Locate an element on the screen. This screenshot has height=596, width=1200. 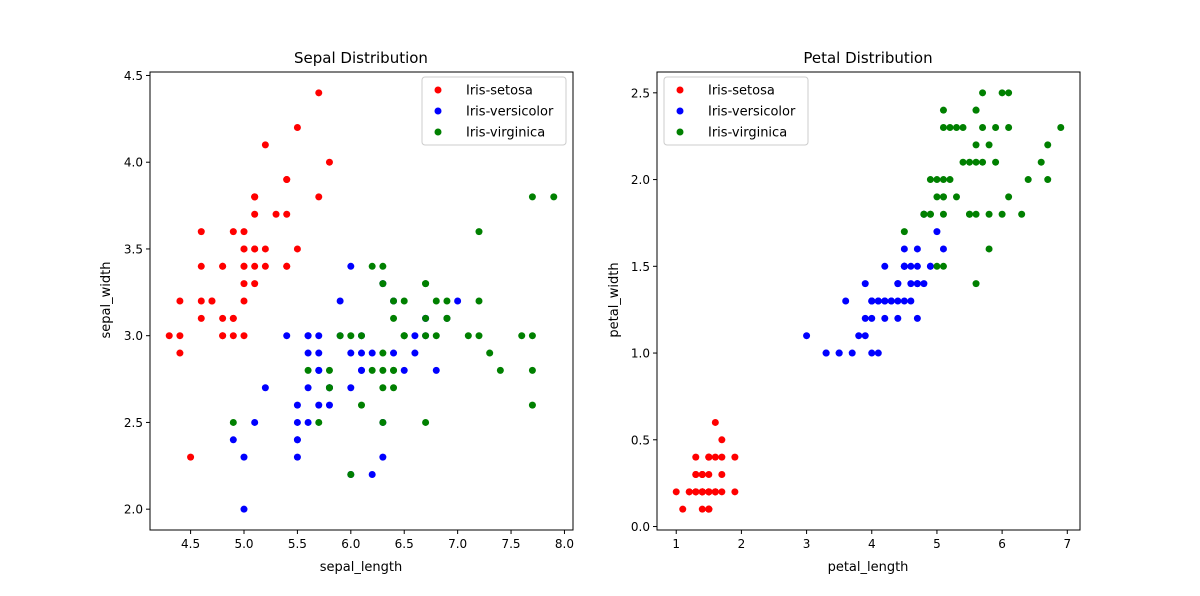
y-axis-label: sepal_width is located at coordinates (106, 300).